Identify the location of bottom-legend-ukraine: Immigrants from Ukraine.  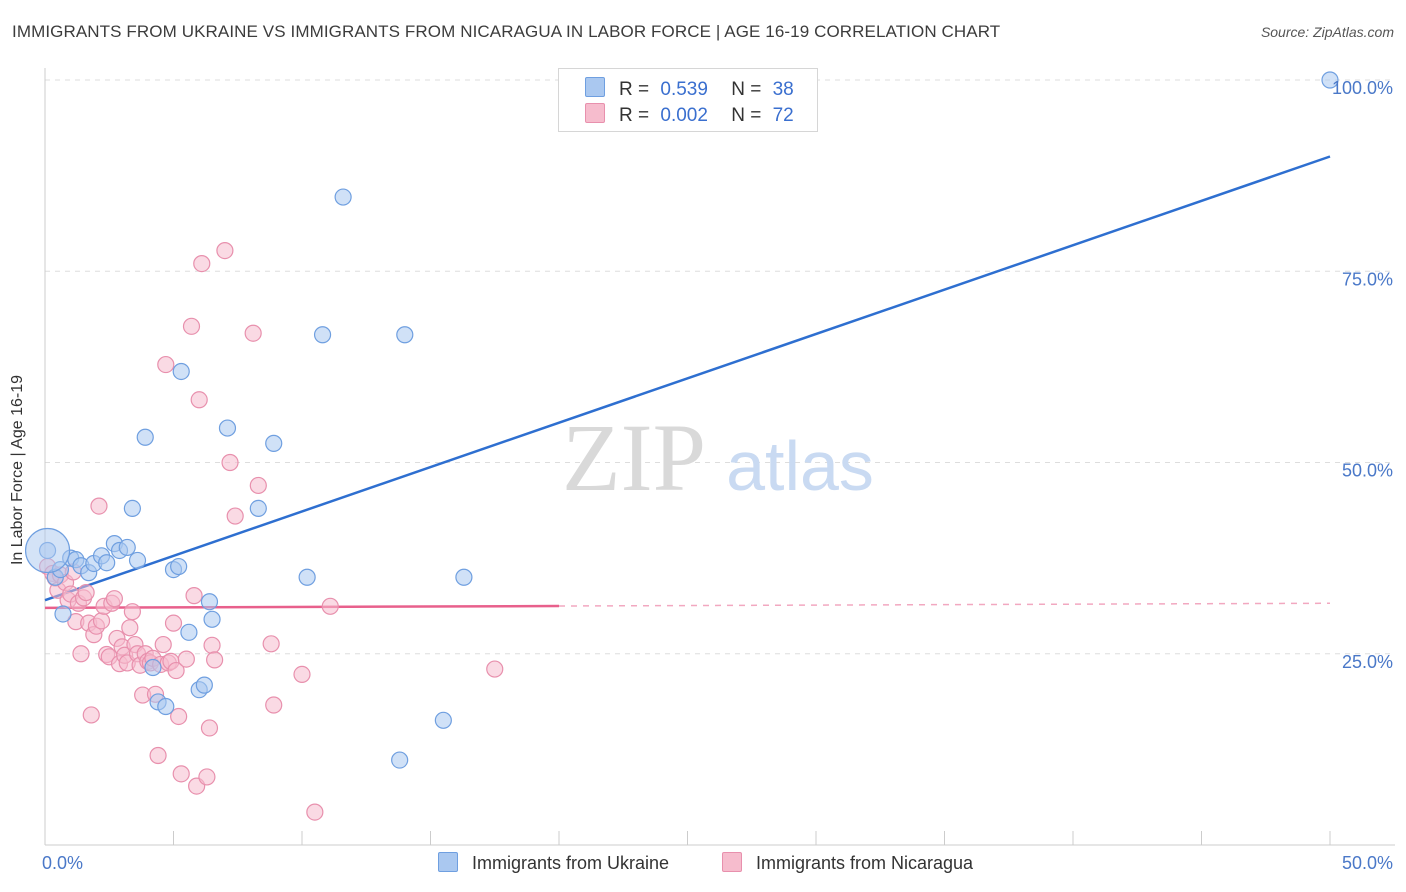
(553, 863).